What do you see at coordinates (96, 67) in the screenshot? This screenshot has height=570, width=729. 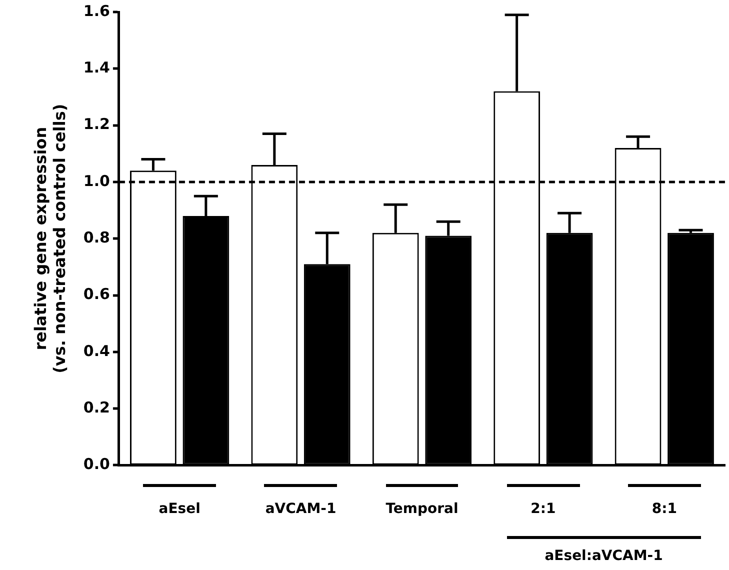 I see `y-tick-label: 1.4` at bounding box center [96, 67].